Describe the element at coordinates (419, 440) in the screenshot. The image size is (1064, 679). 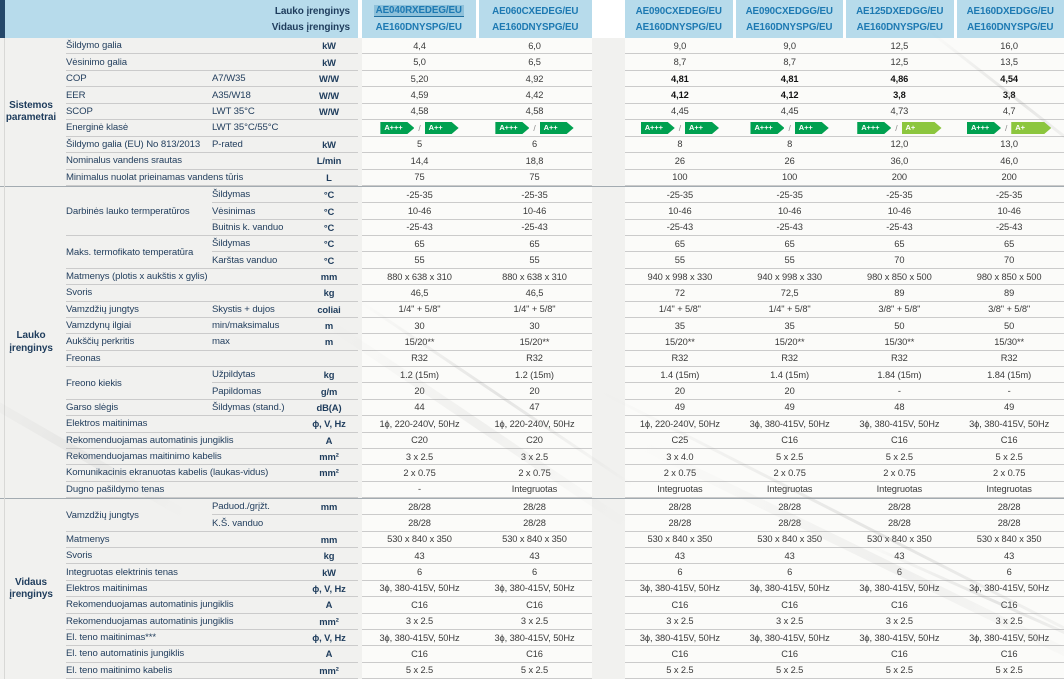
I see `cell-value: C20` at that location.